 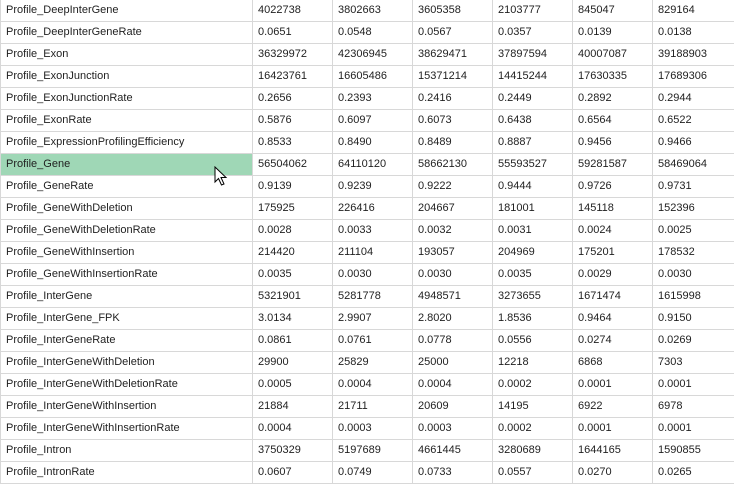 I want to click on value-cell: 0.6522, so click(x=693, y=120).